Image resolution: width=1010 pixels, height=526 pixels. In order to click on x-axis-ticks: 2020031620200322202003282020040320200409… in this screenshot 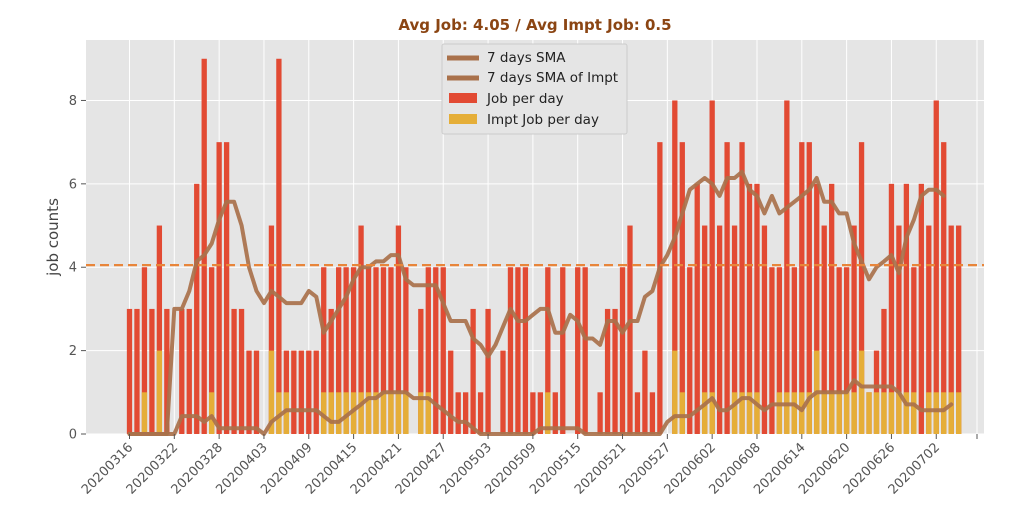, I will do `click(528, 466)`.